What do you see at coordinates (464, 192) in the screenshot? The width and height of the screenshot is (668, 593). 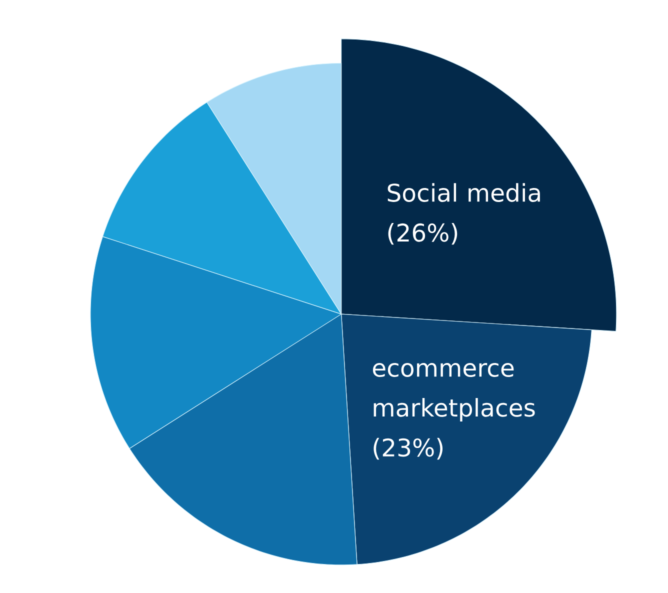 I see `slice-label: Social media` at bounding box center [464, 192].